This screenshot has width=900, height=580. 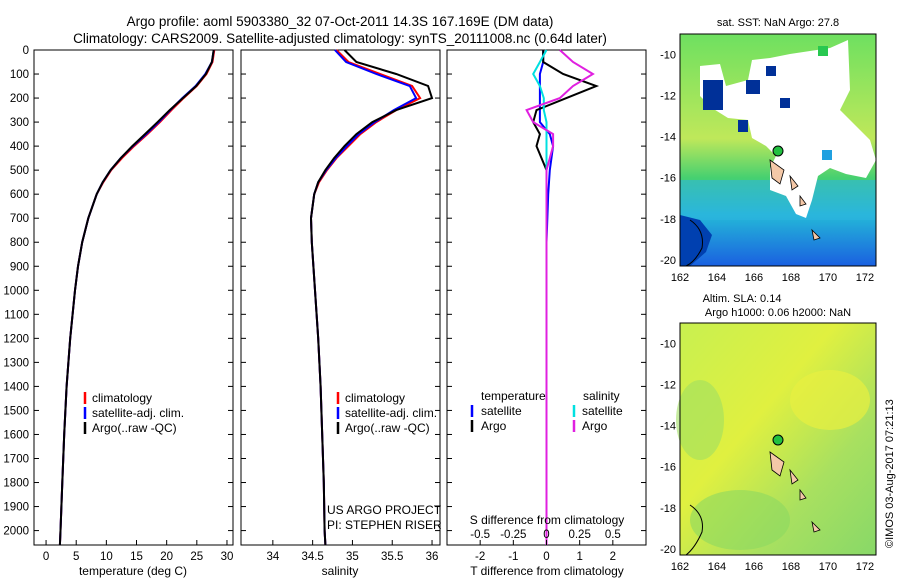 What do you see at coordinates (595, 426) in the screenshot?
I see `legend-s-argo: Argo` at bounding box center [595, 426].